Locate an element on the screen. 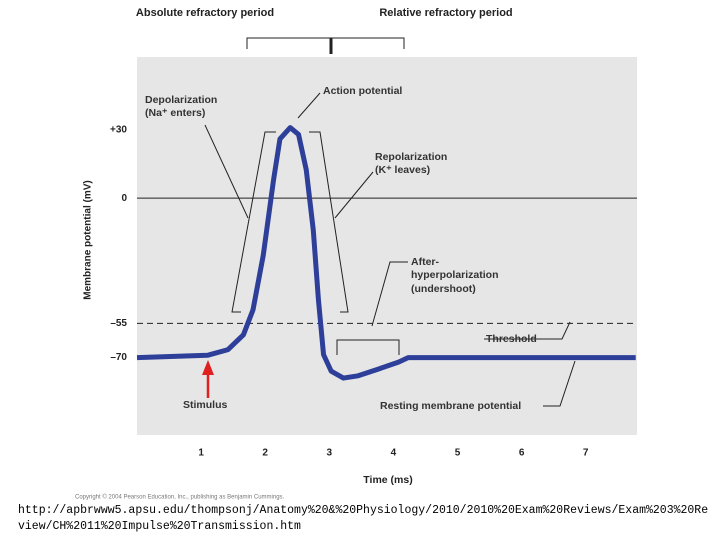 This screenshot has height=540, width=720. annotation: (K⁺ leaves) is located at coordinates (402, 170).